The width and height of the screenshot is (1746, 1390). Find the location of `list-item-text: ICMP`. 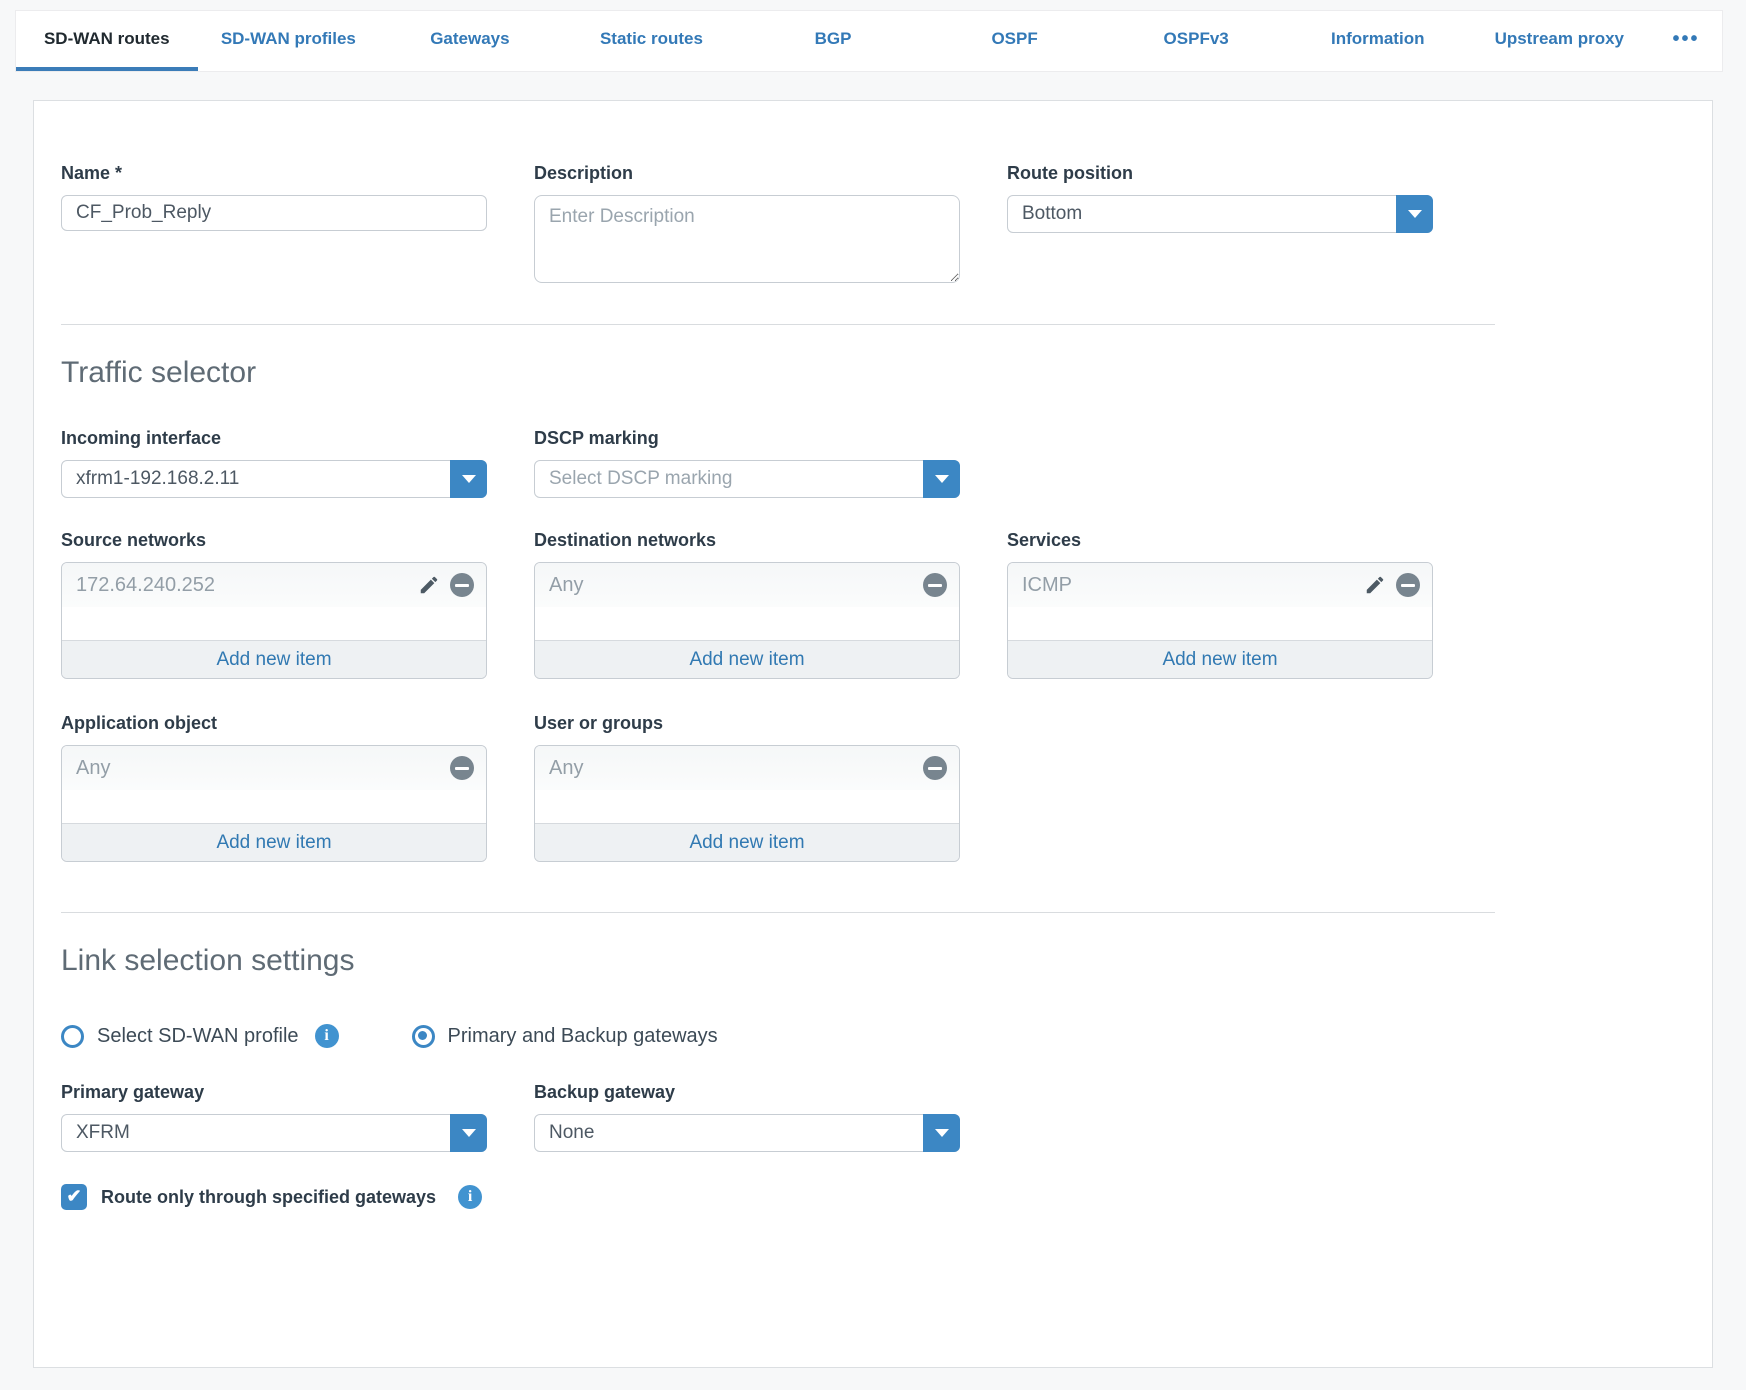

list-item-text: ICMP is located at coordinates (1047, 584).